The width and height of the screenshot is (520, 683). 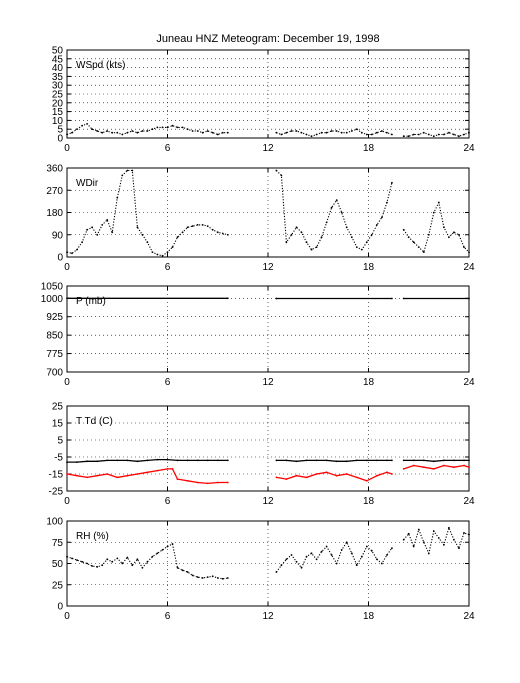 What do you see at coordinates (260, 570) in the screenshot?
I see `panel-rh: 0 6 12 18 24 0 25 50 75 100 RH (%)` at bounding box center [260, 570].